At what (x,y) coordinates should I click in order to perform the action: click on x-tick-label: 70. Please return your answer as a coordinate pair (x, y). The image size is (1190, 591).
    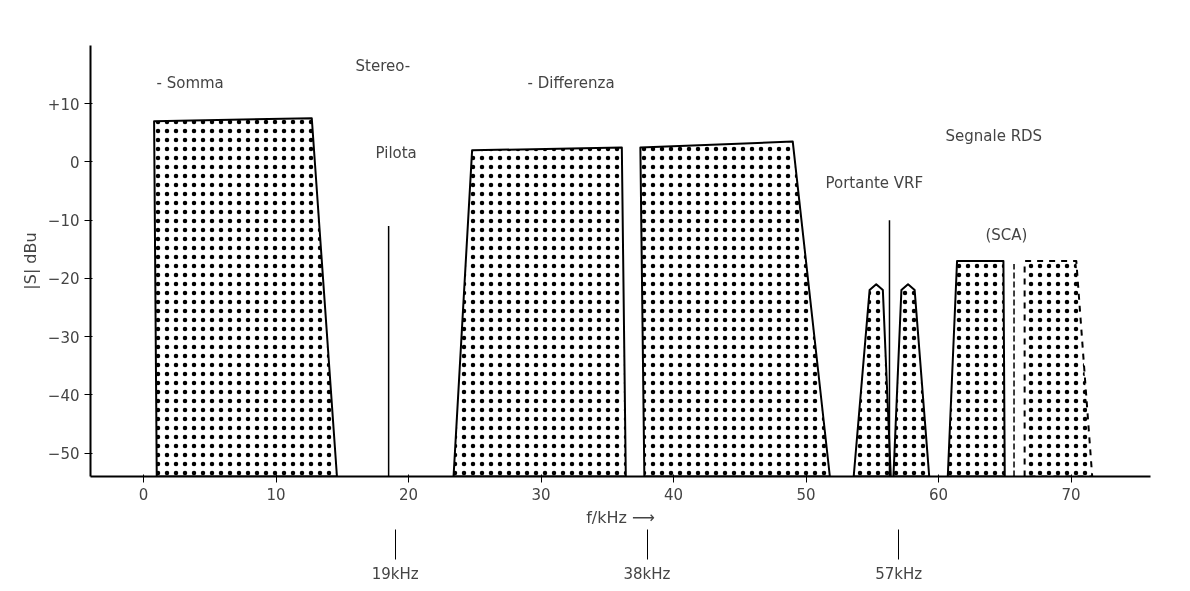
    Looking at the image, I should click on (1071, 494).